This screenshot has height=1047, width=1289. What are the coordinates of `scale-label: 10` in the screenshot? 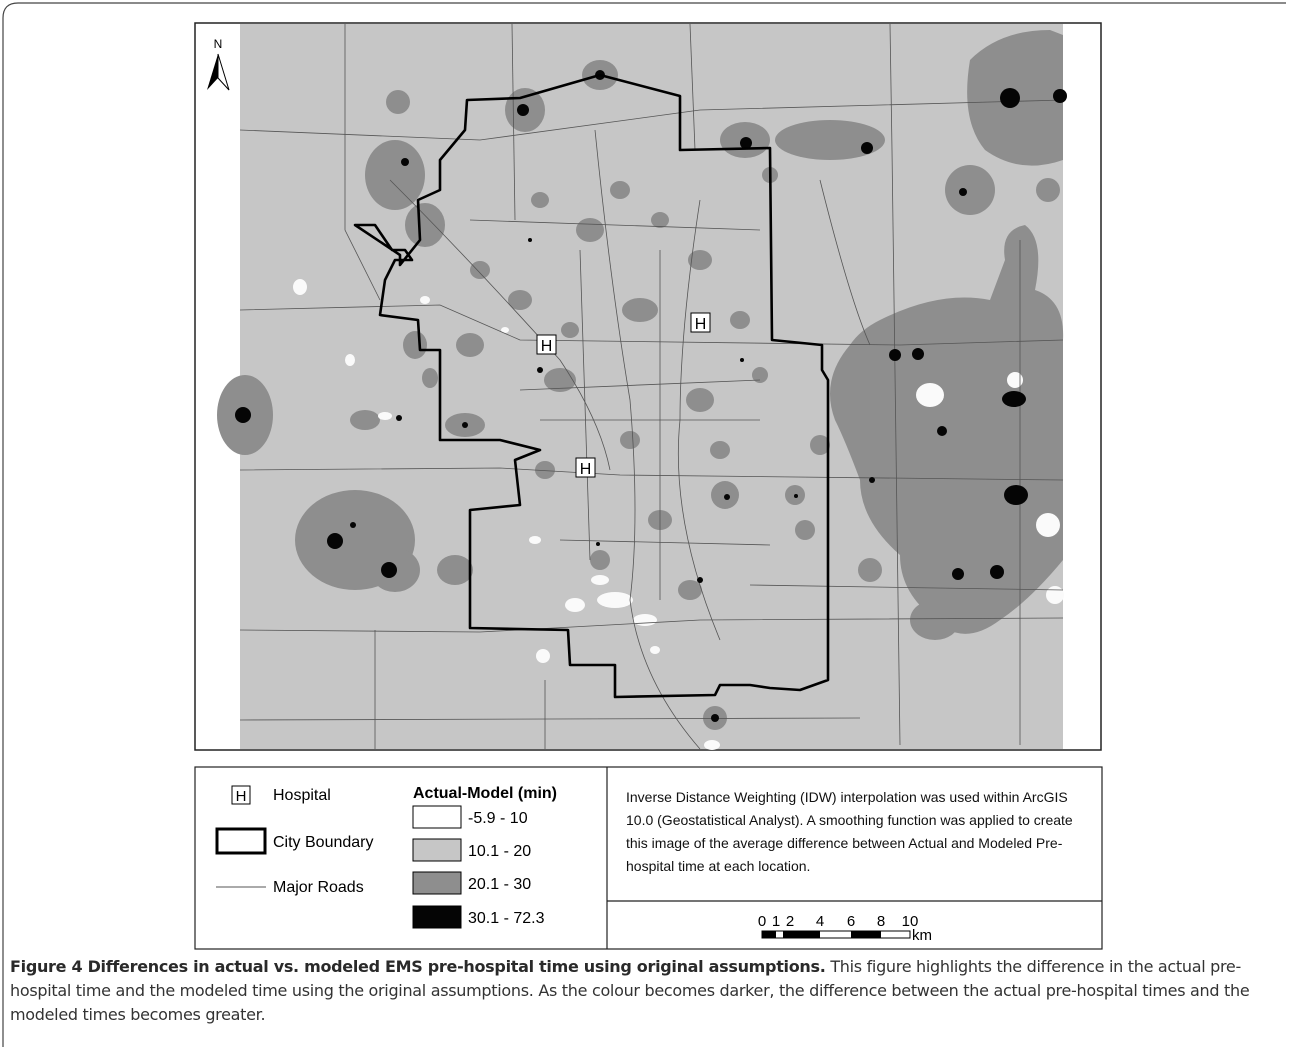 It's located at (910, 921).